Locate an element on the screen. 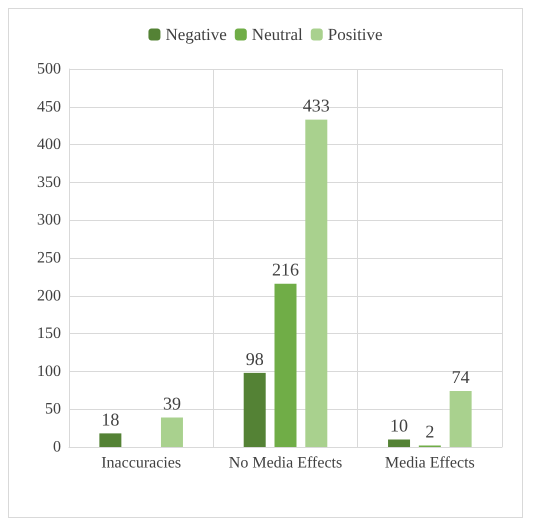  x-tick-label: Media Effects is located at coordinates (429, 463).